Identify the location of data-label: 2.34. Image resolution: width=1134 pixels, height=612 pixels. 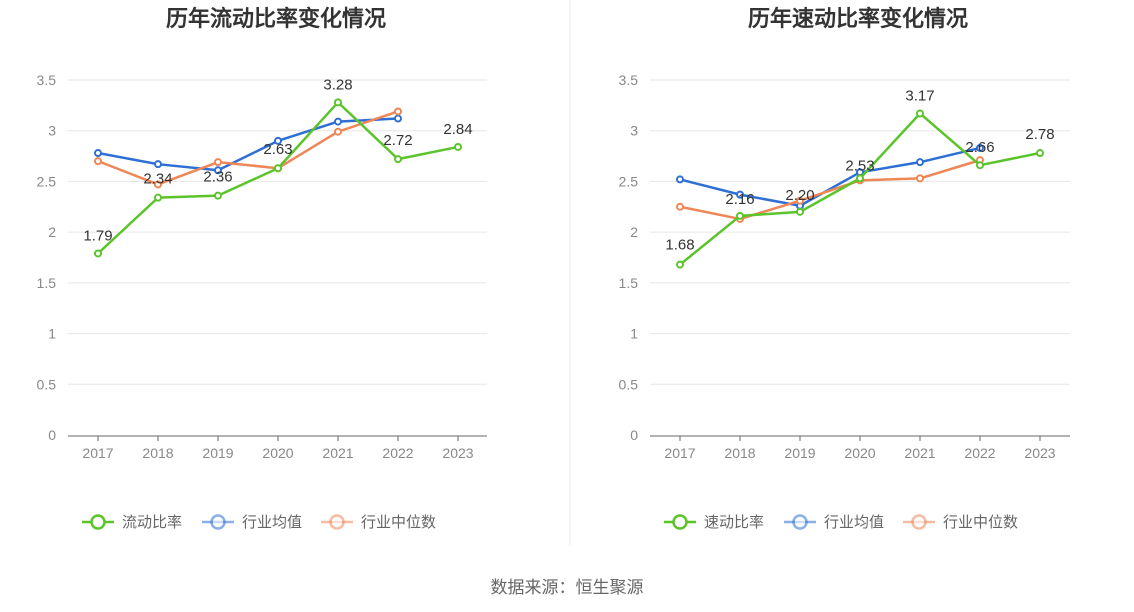
(157, 179).